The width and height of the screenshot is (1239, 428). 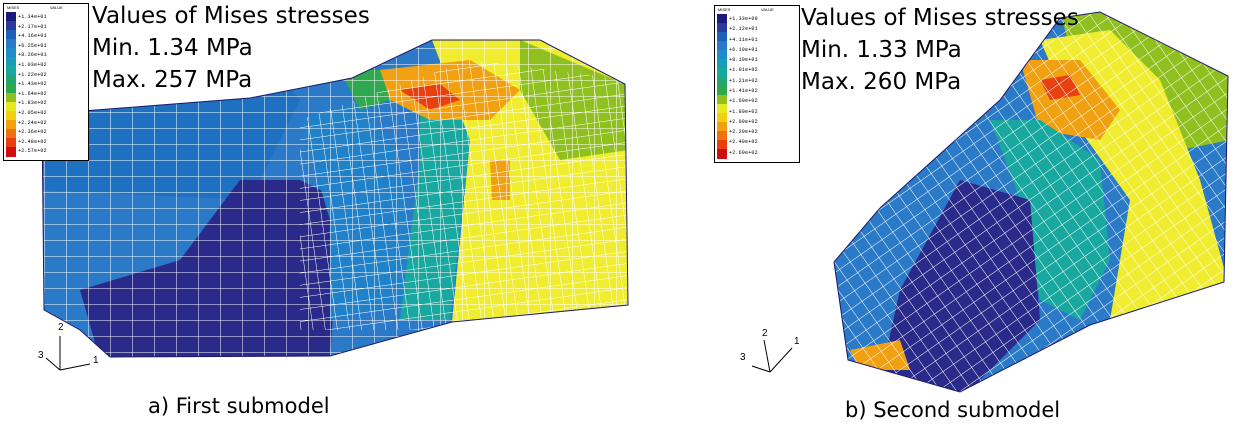 What do you see at coordinates (743, 142) in the screenshot?
I see `legend-value: +2.40e+02` at bounding box center [743, 142].